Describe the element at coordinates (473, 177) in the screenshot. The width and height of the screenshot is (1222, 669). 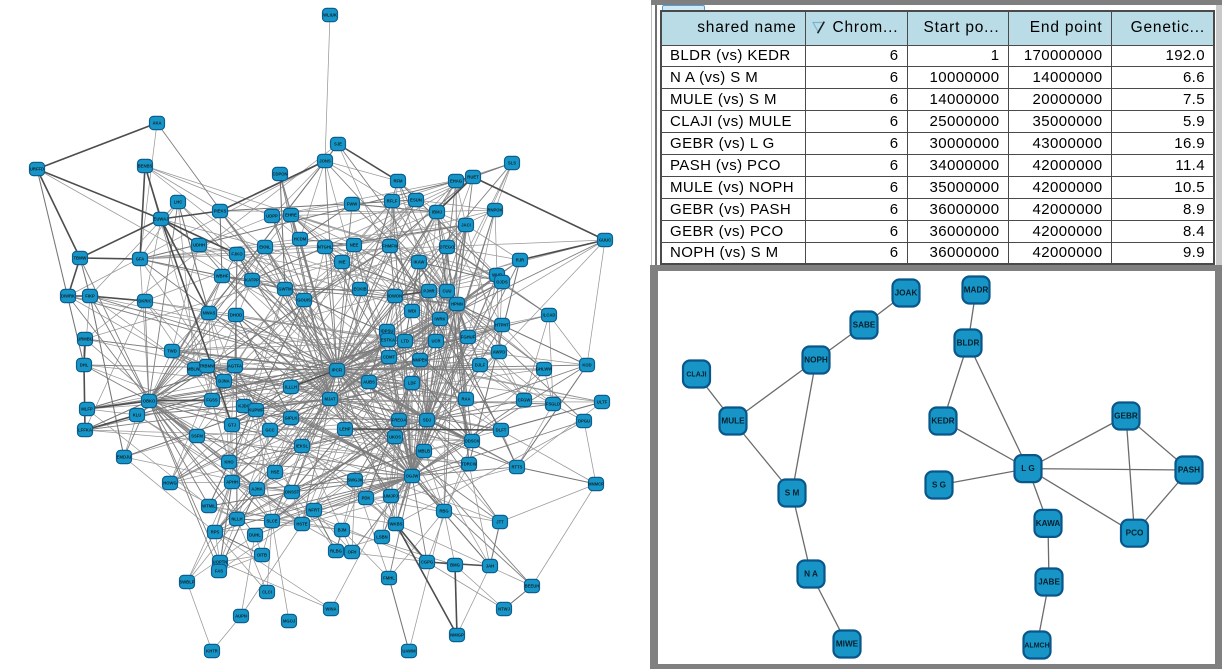
I see `svg-text: RUET` at that location.